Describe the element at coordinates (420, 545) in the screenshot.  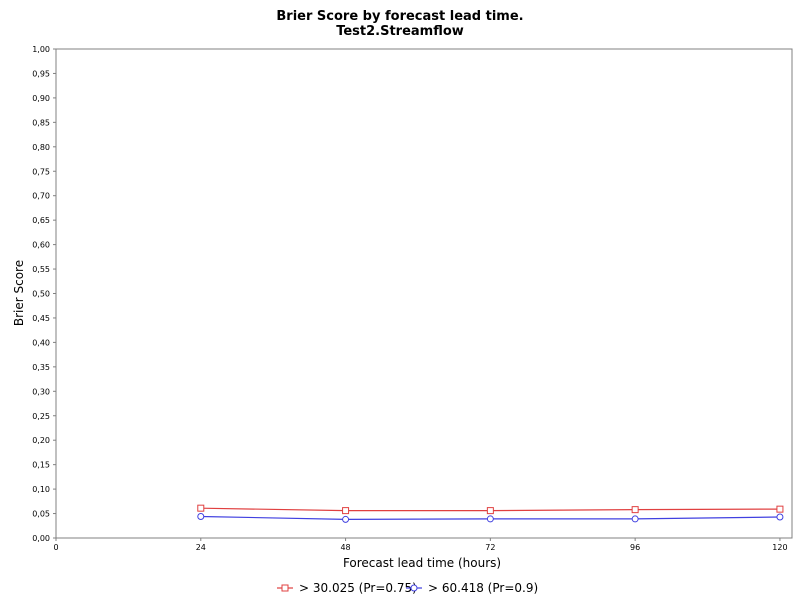
I see `x-axis: 0 24 48 72 96 120` at that location.